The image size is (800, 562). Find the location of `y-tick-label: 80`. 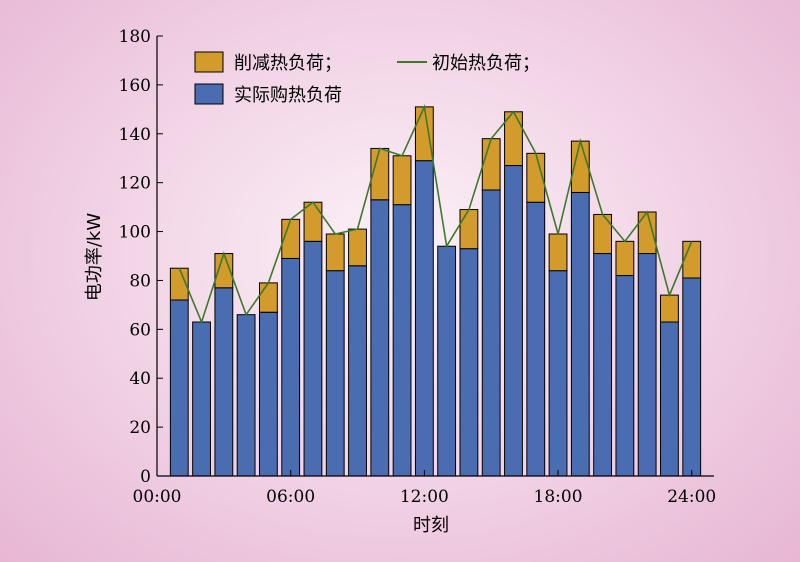

y-tick-label: 80 is located at coordinates (140, 281).